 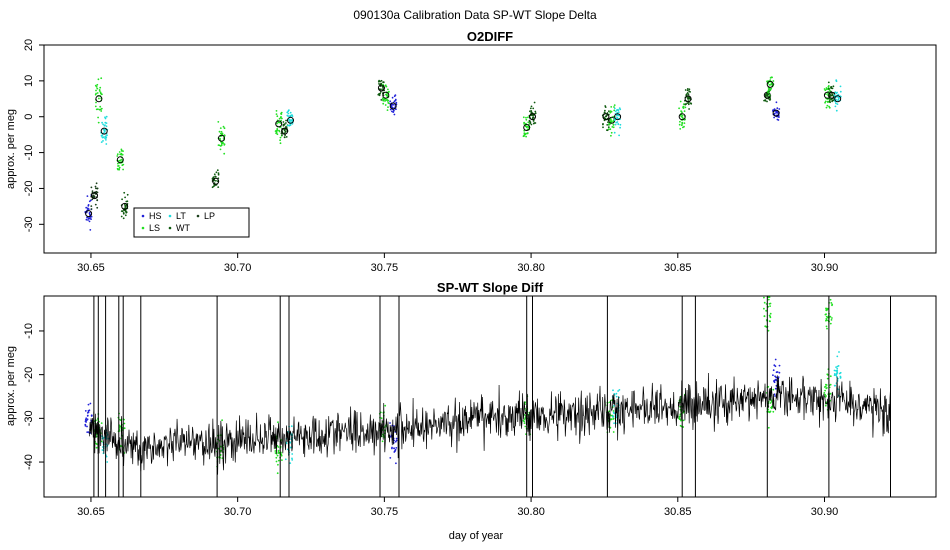 I want to click on legend-box, so click(x=191, y=222).